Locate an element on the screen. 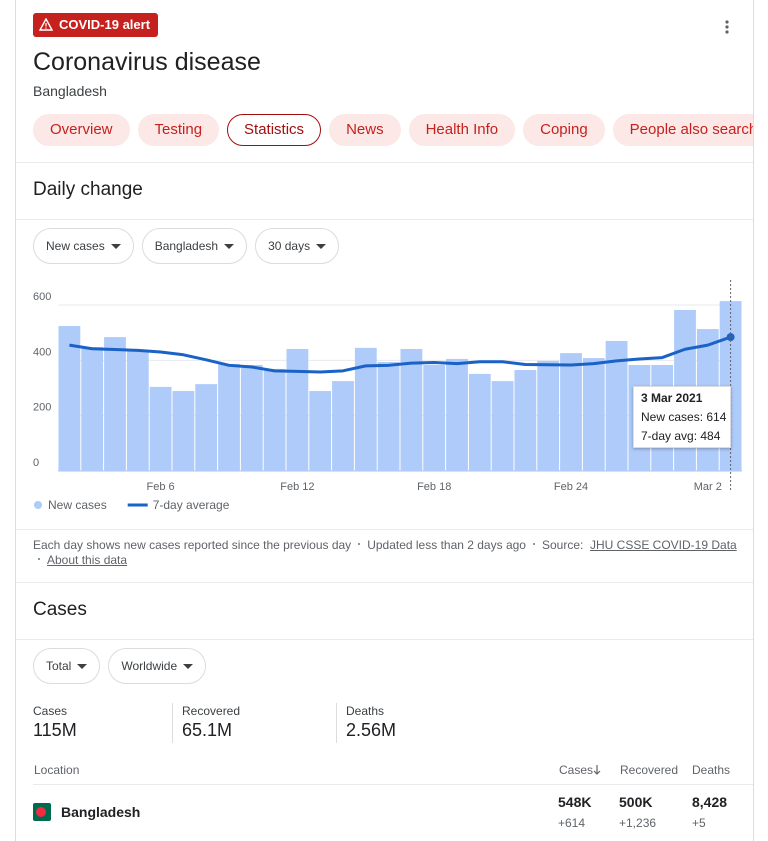 This screenshot has width=768, height=841. y-tick-label: 400 is located at coordinates (42, 352).